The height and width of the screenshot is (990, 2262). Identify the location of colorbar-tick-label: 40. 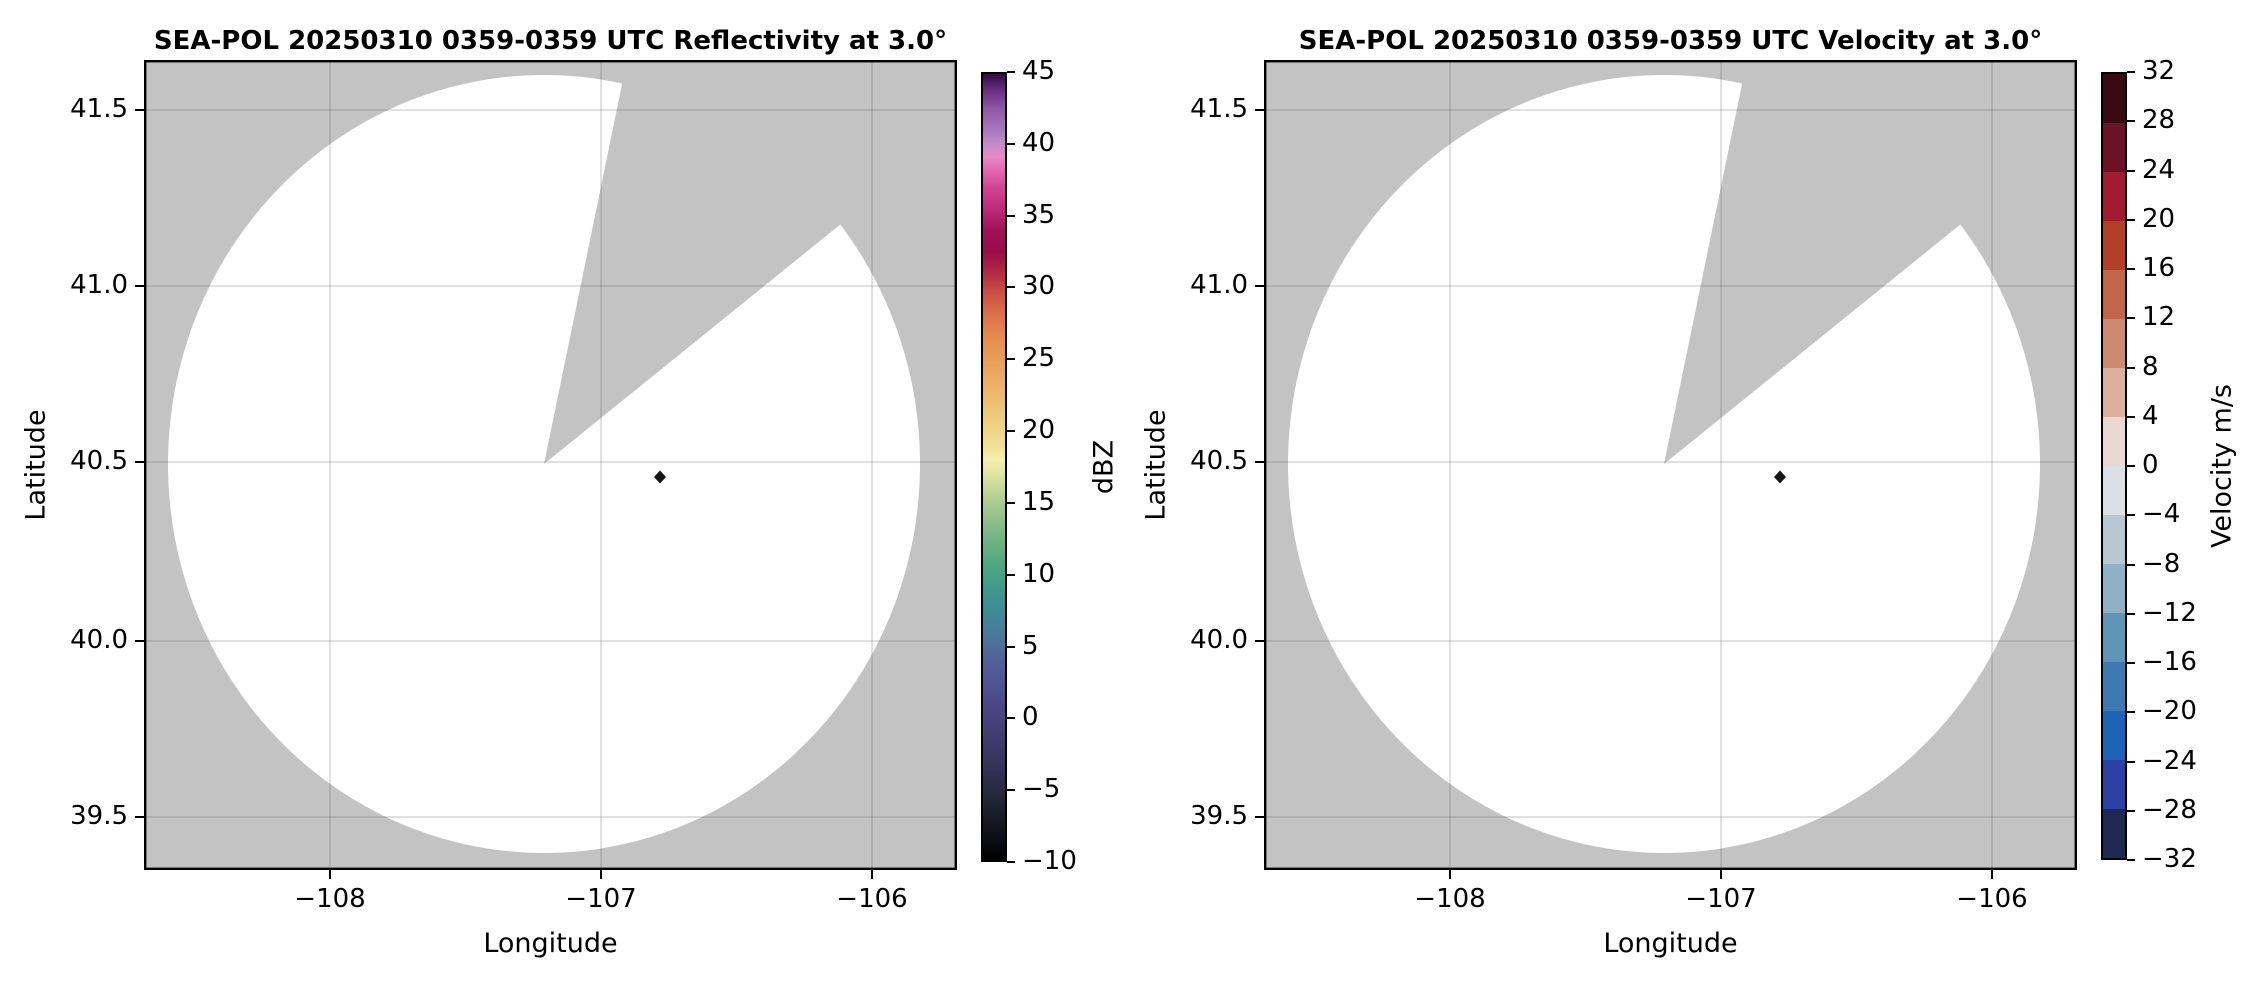
(1039, 142).